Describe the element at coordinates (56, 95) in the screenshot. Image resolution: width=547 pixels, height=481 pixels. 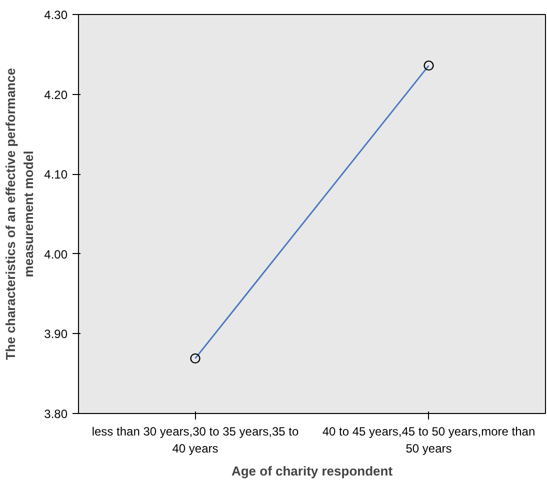
I see `y-tick-label: 4.20` at that location.